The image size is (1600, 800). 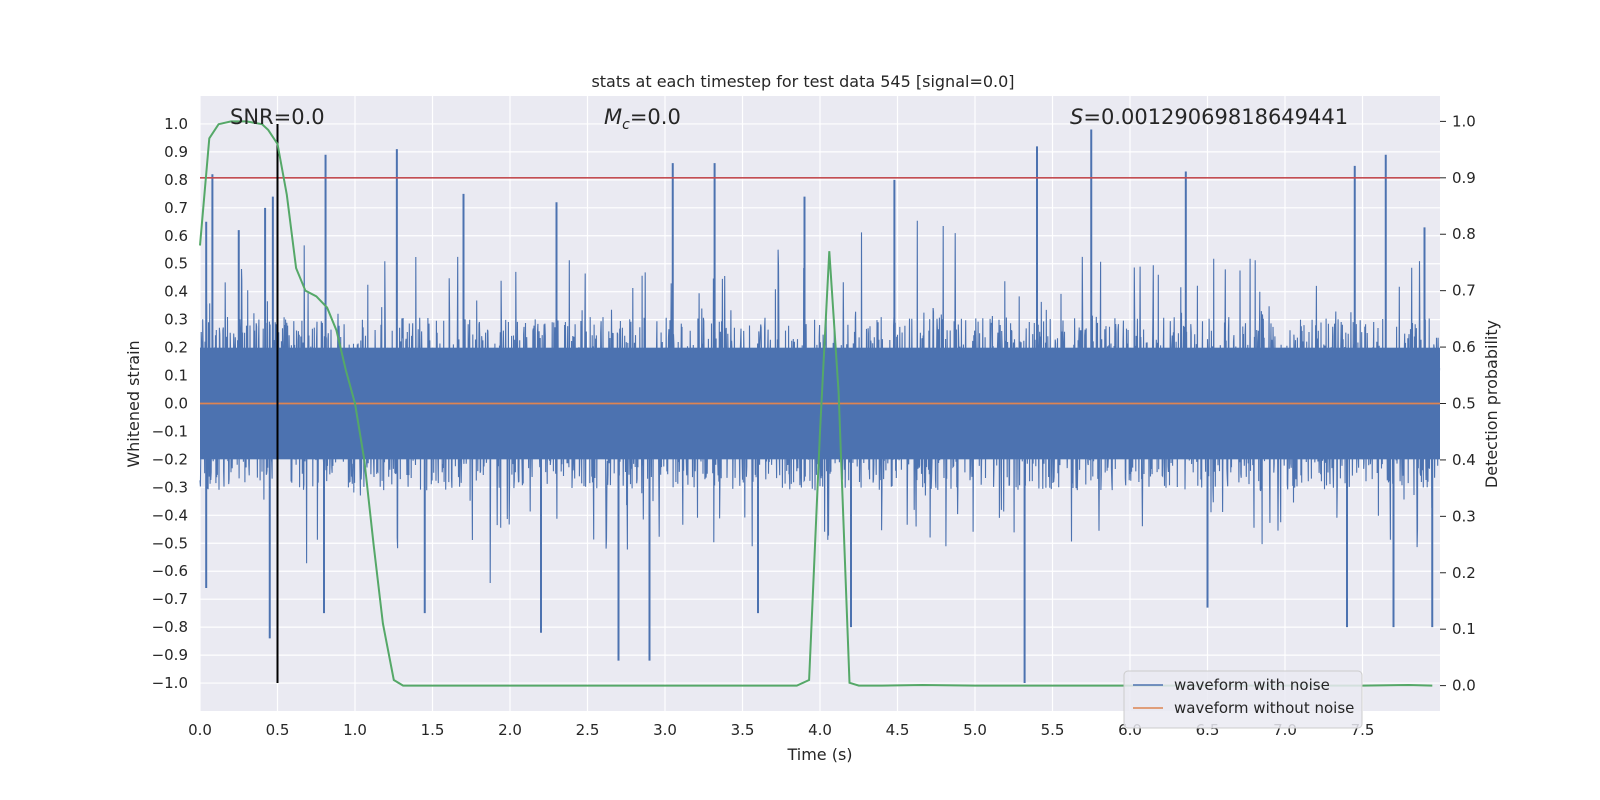 I want to click on y-tick-label: −0.5, so click(x=170, y=543).